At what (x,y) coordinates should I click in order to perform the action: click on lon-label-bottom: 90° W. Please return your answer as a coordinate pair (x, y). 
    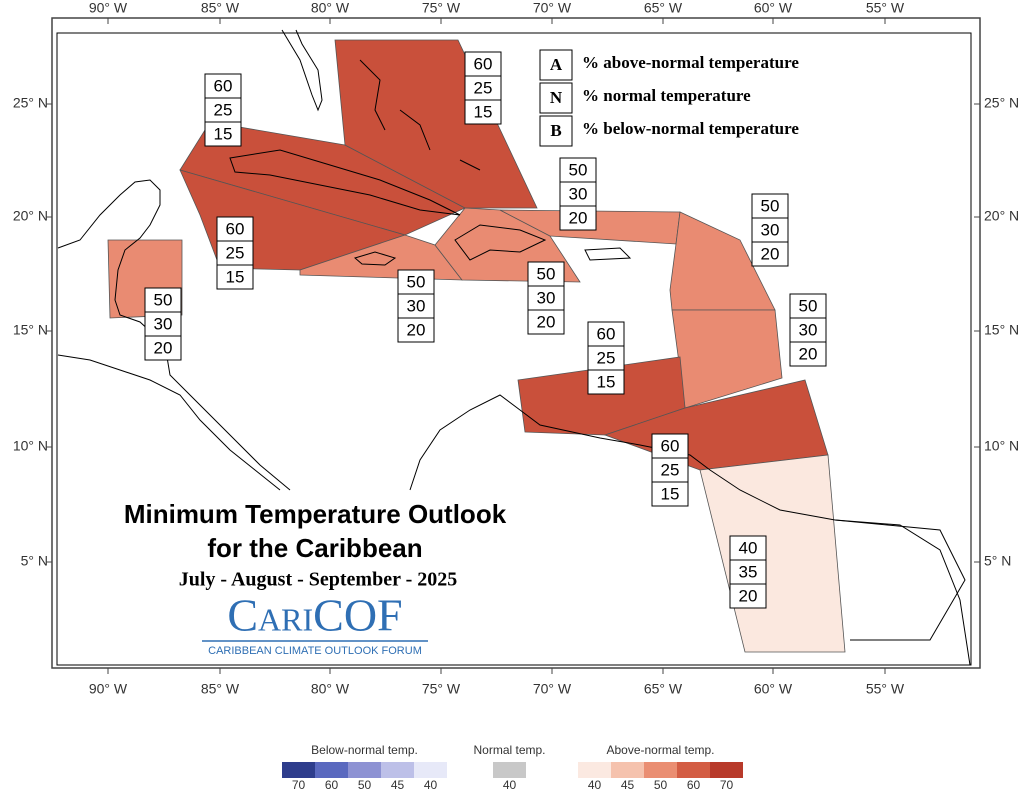
    Looking at the image, I should click on (108, 689).